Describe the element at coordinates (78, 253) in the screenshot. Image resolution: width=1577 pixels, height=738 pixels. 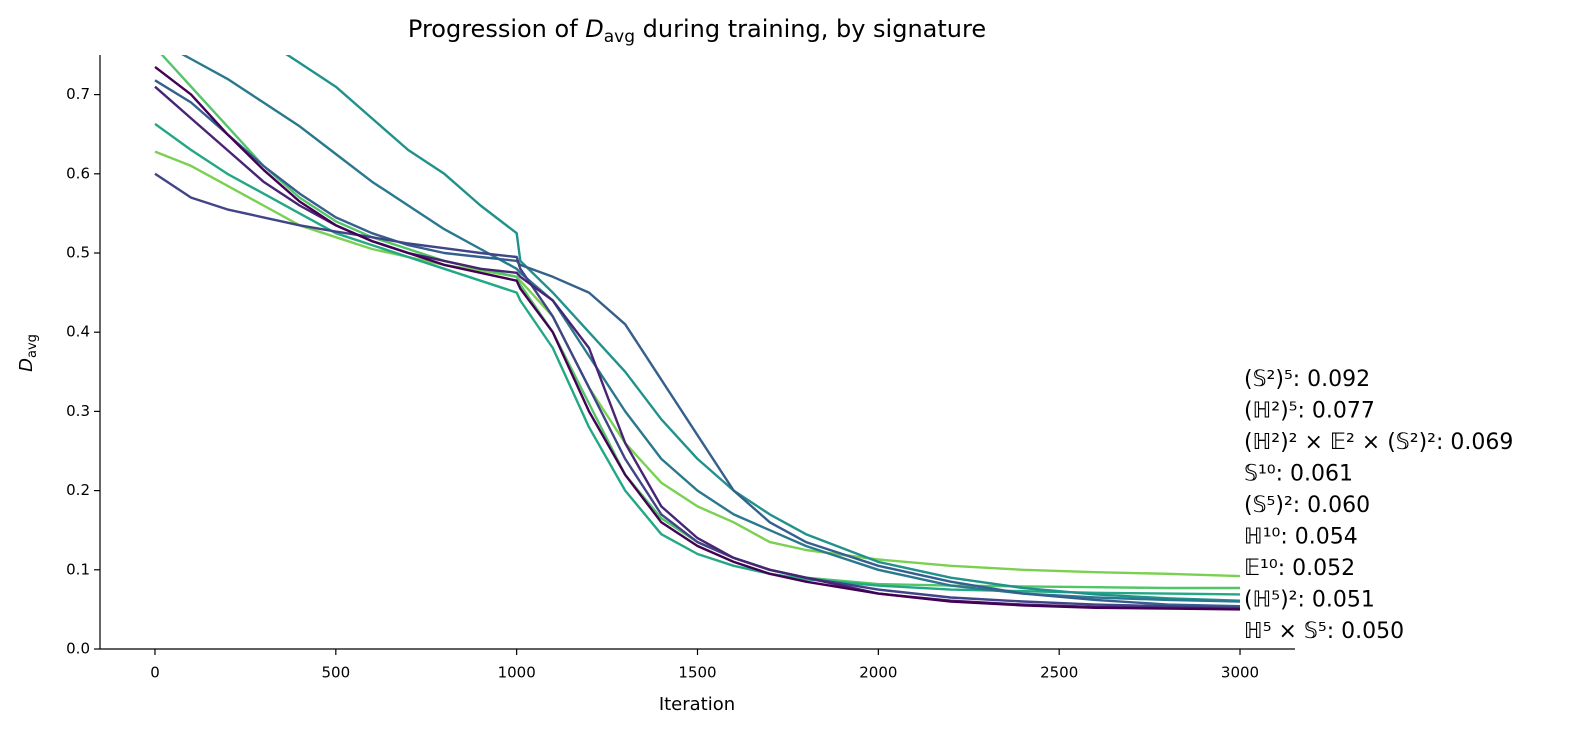
I see `y-tick-label: 0.5` at that location.